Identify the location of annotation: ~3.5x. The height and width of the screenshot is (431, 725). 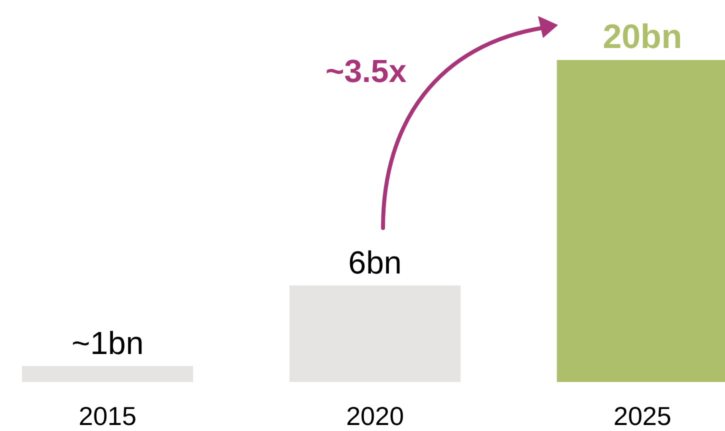
(366, 71).